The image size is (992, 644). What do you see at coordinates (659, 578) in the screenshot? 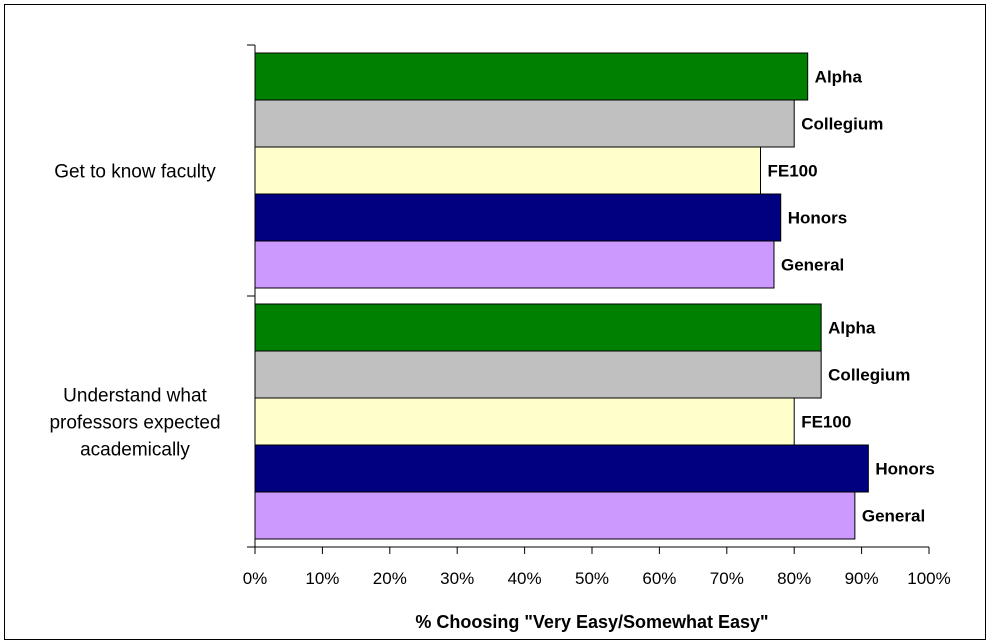
I see `x-tick-label-6: 60%` at bounding box center [659, 578].